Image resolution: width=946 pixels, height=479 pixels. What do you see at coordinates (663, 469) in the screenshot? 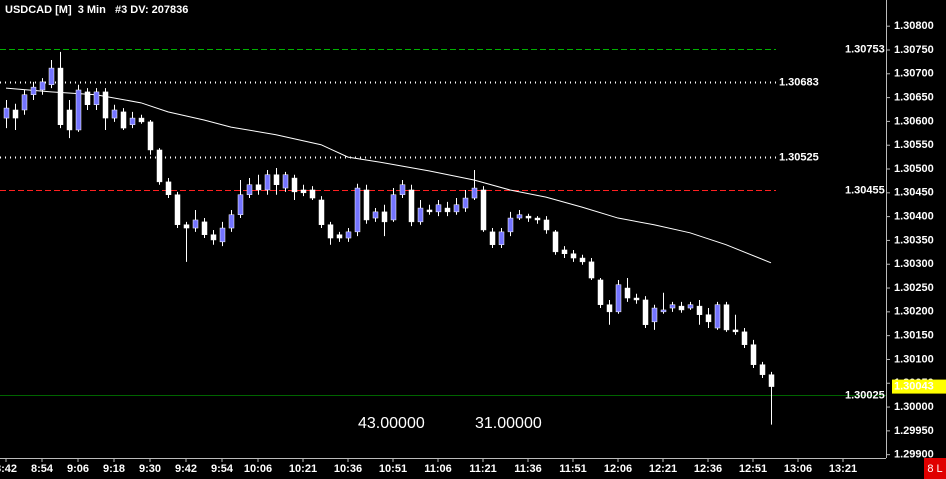
I see `x-tick-label: 12:21` at bounding box center [663, 469].